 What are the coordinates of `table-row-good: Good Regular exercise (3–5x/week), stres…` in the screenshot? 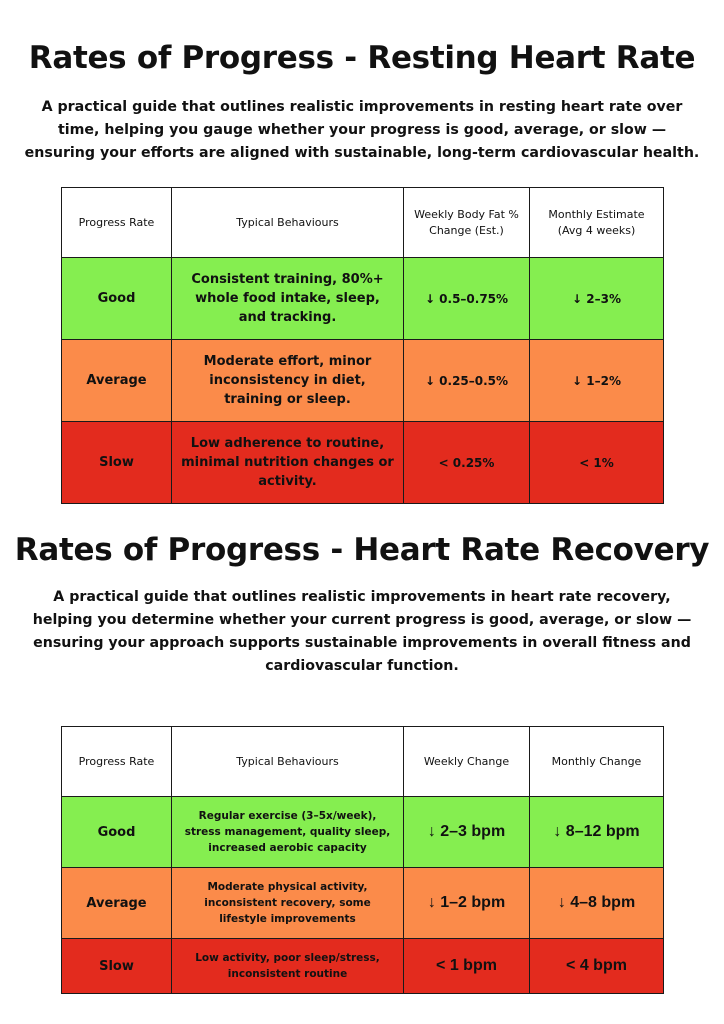 It's located at (362, 832).